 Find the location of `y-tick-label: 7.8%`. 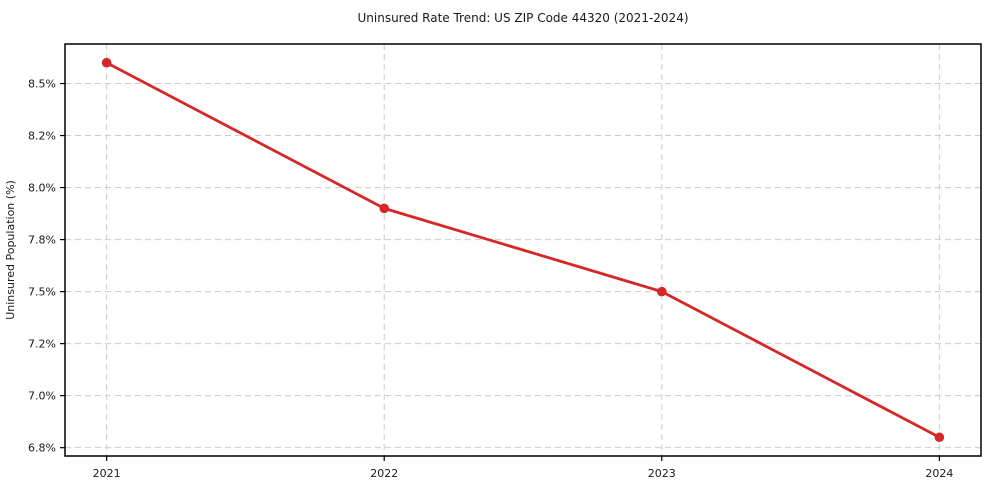

y-tick-label: 7.8% is located at coordinates (42, 240).